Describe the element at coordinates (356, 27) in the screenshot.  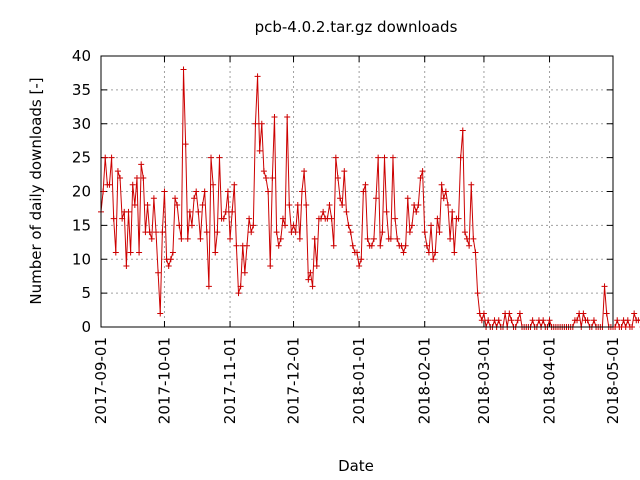
I see `chart-title: pcb-4.0.2.tar.gz downloads` at that location.